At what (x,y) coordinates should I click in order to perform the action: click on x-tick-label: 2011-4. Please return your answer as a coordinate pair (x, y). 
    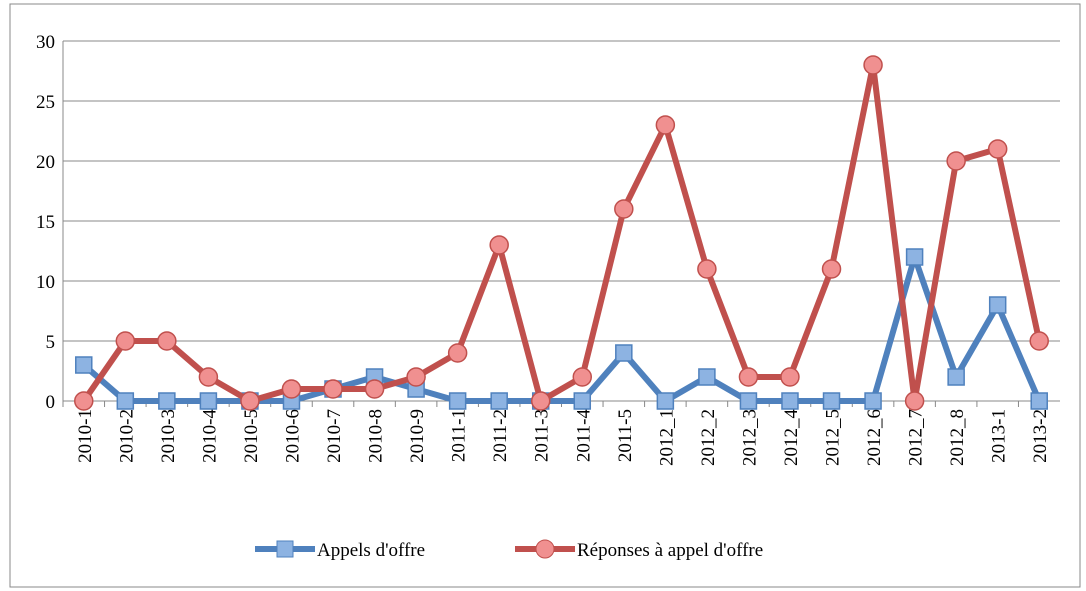
    Looking at the image, I should click on (583, 436).